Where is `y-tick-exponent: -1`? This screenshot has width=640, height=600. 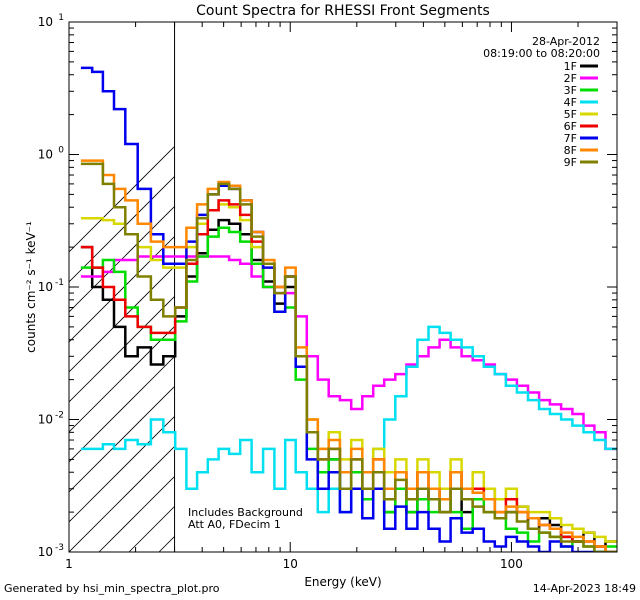 y-tick-exponent: -1 is located at coordinates (59, 283).